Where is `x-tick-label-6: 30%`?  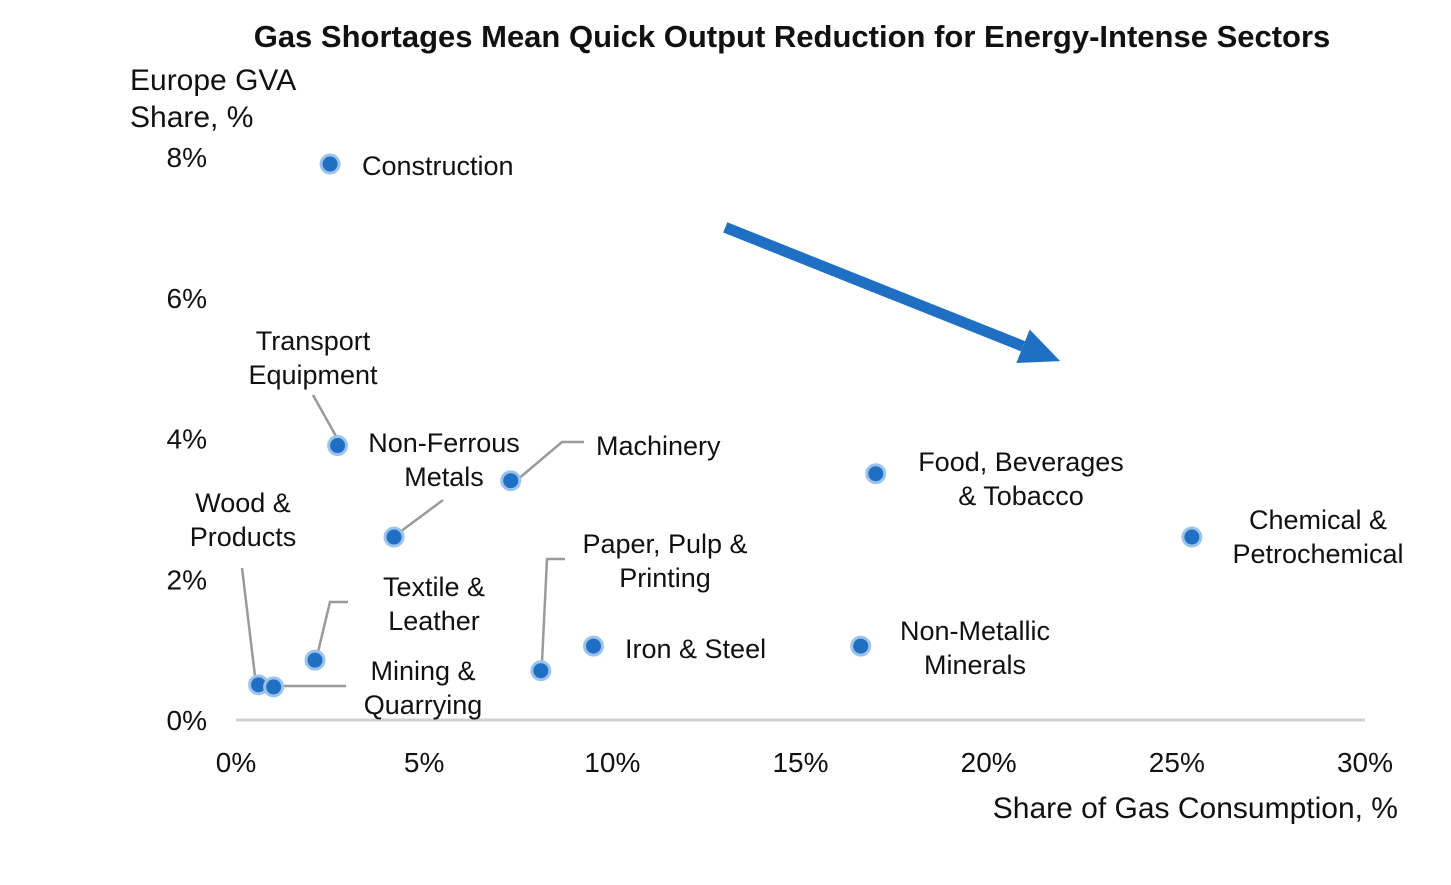
x-tick-label-6: 30% is located at coordinates (1365, 762).